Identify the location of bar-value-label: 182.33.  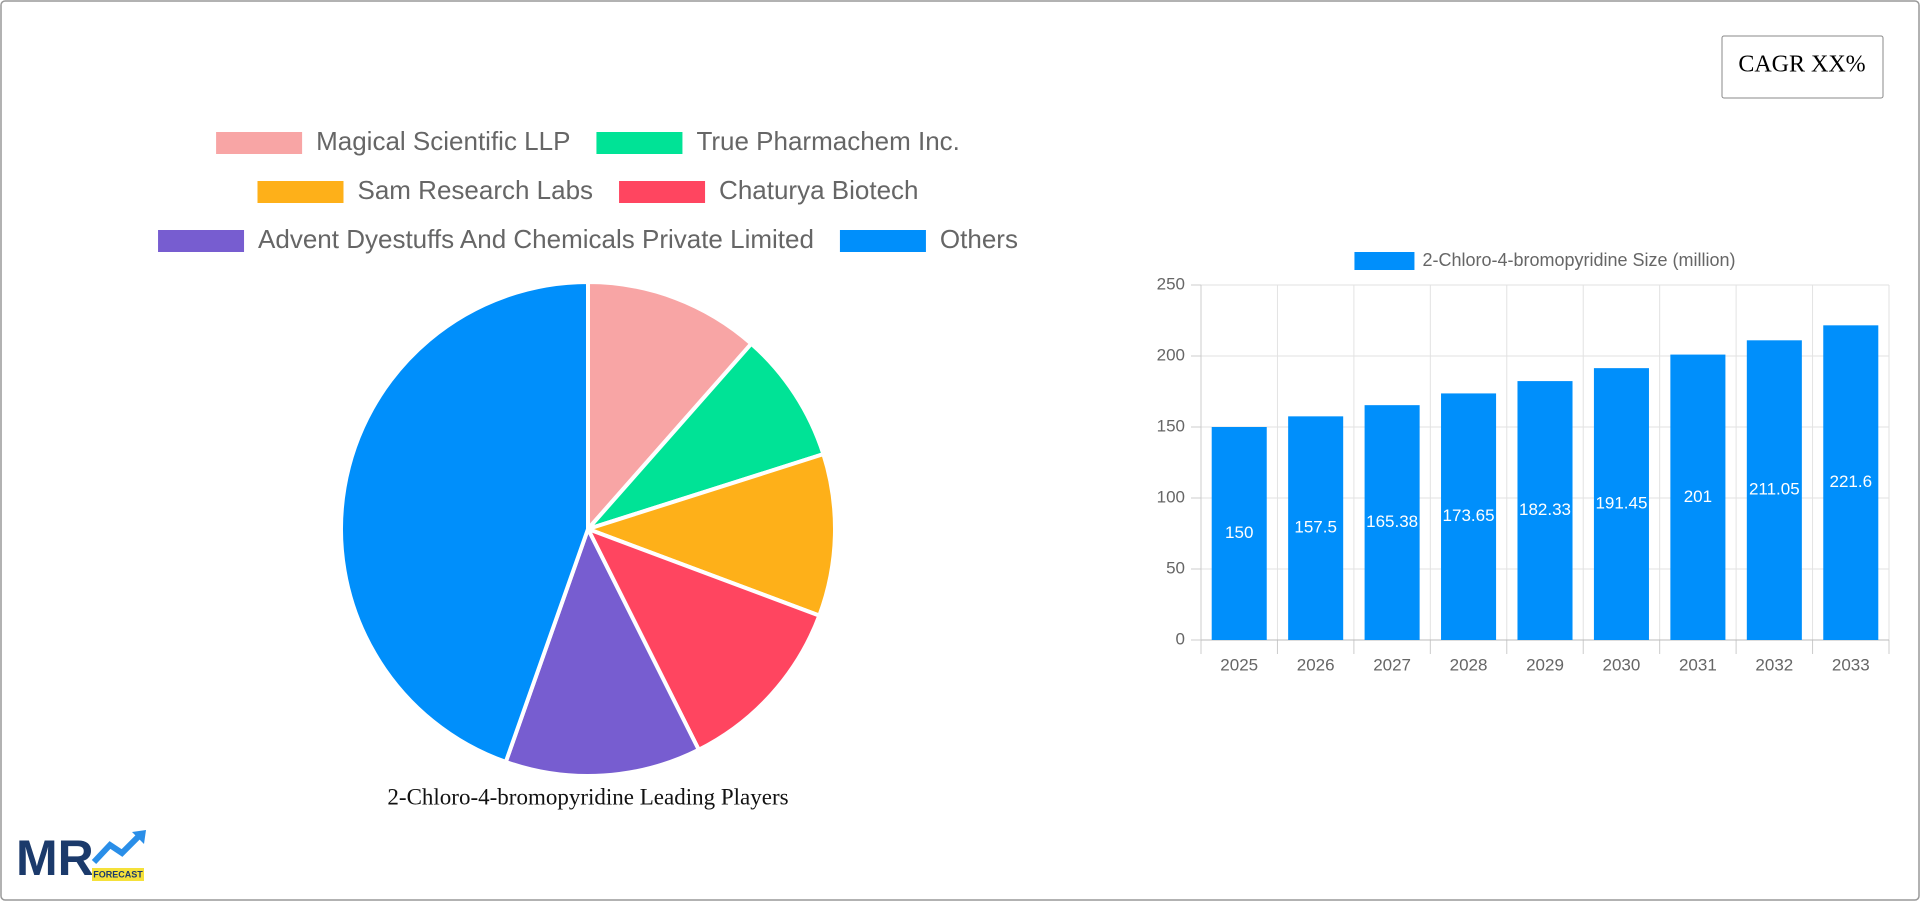
(1545, 509).